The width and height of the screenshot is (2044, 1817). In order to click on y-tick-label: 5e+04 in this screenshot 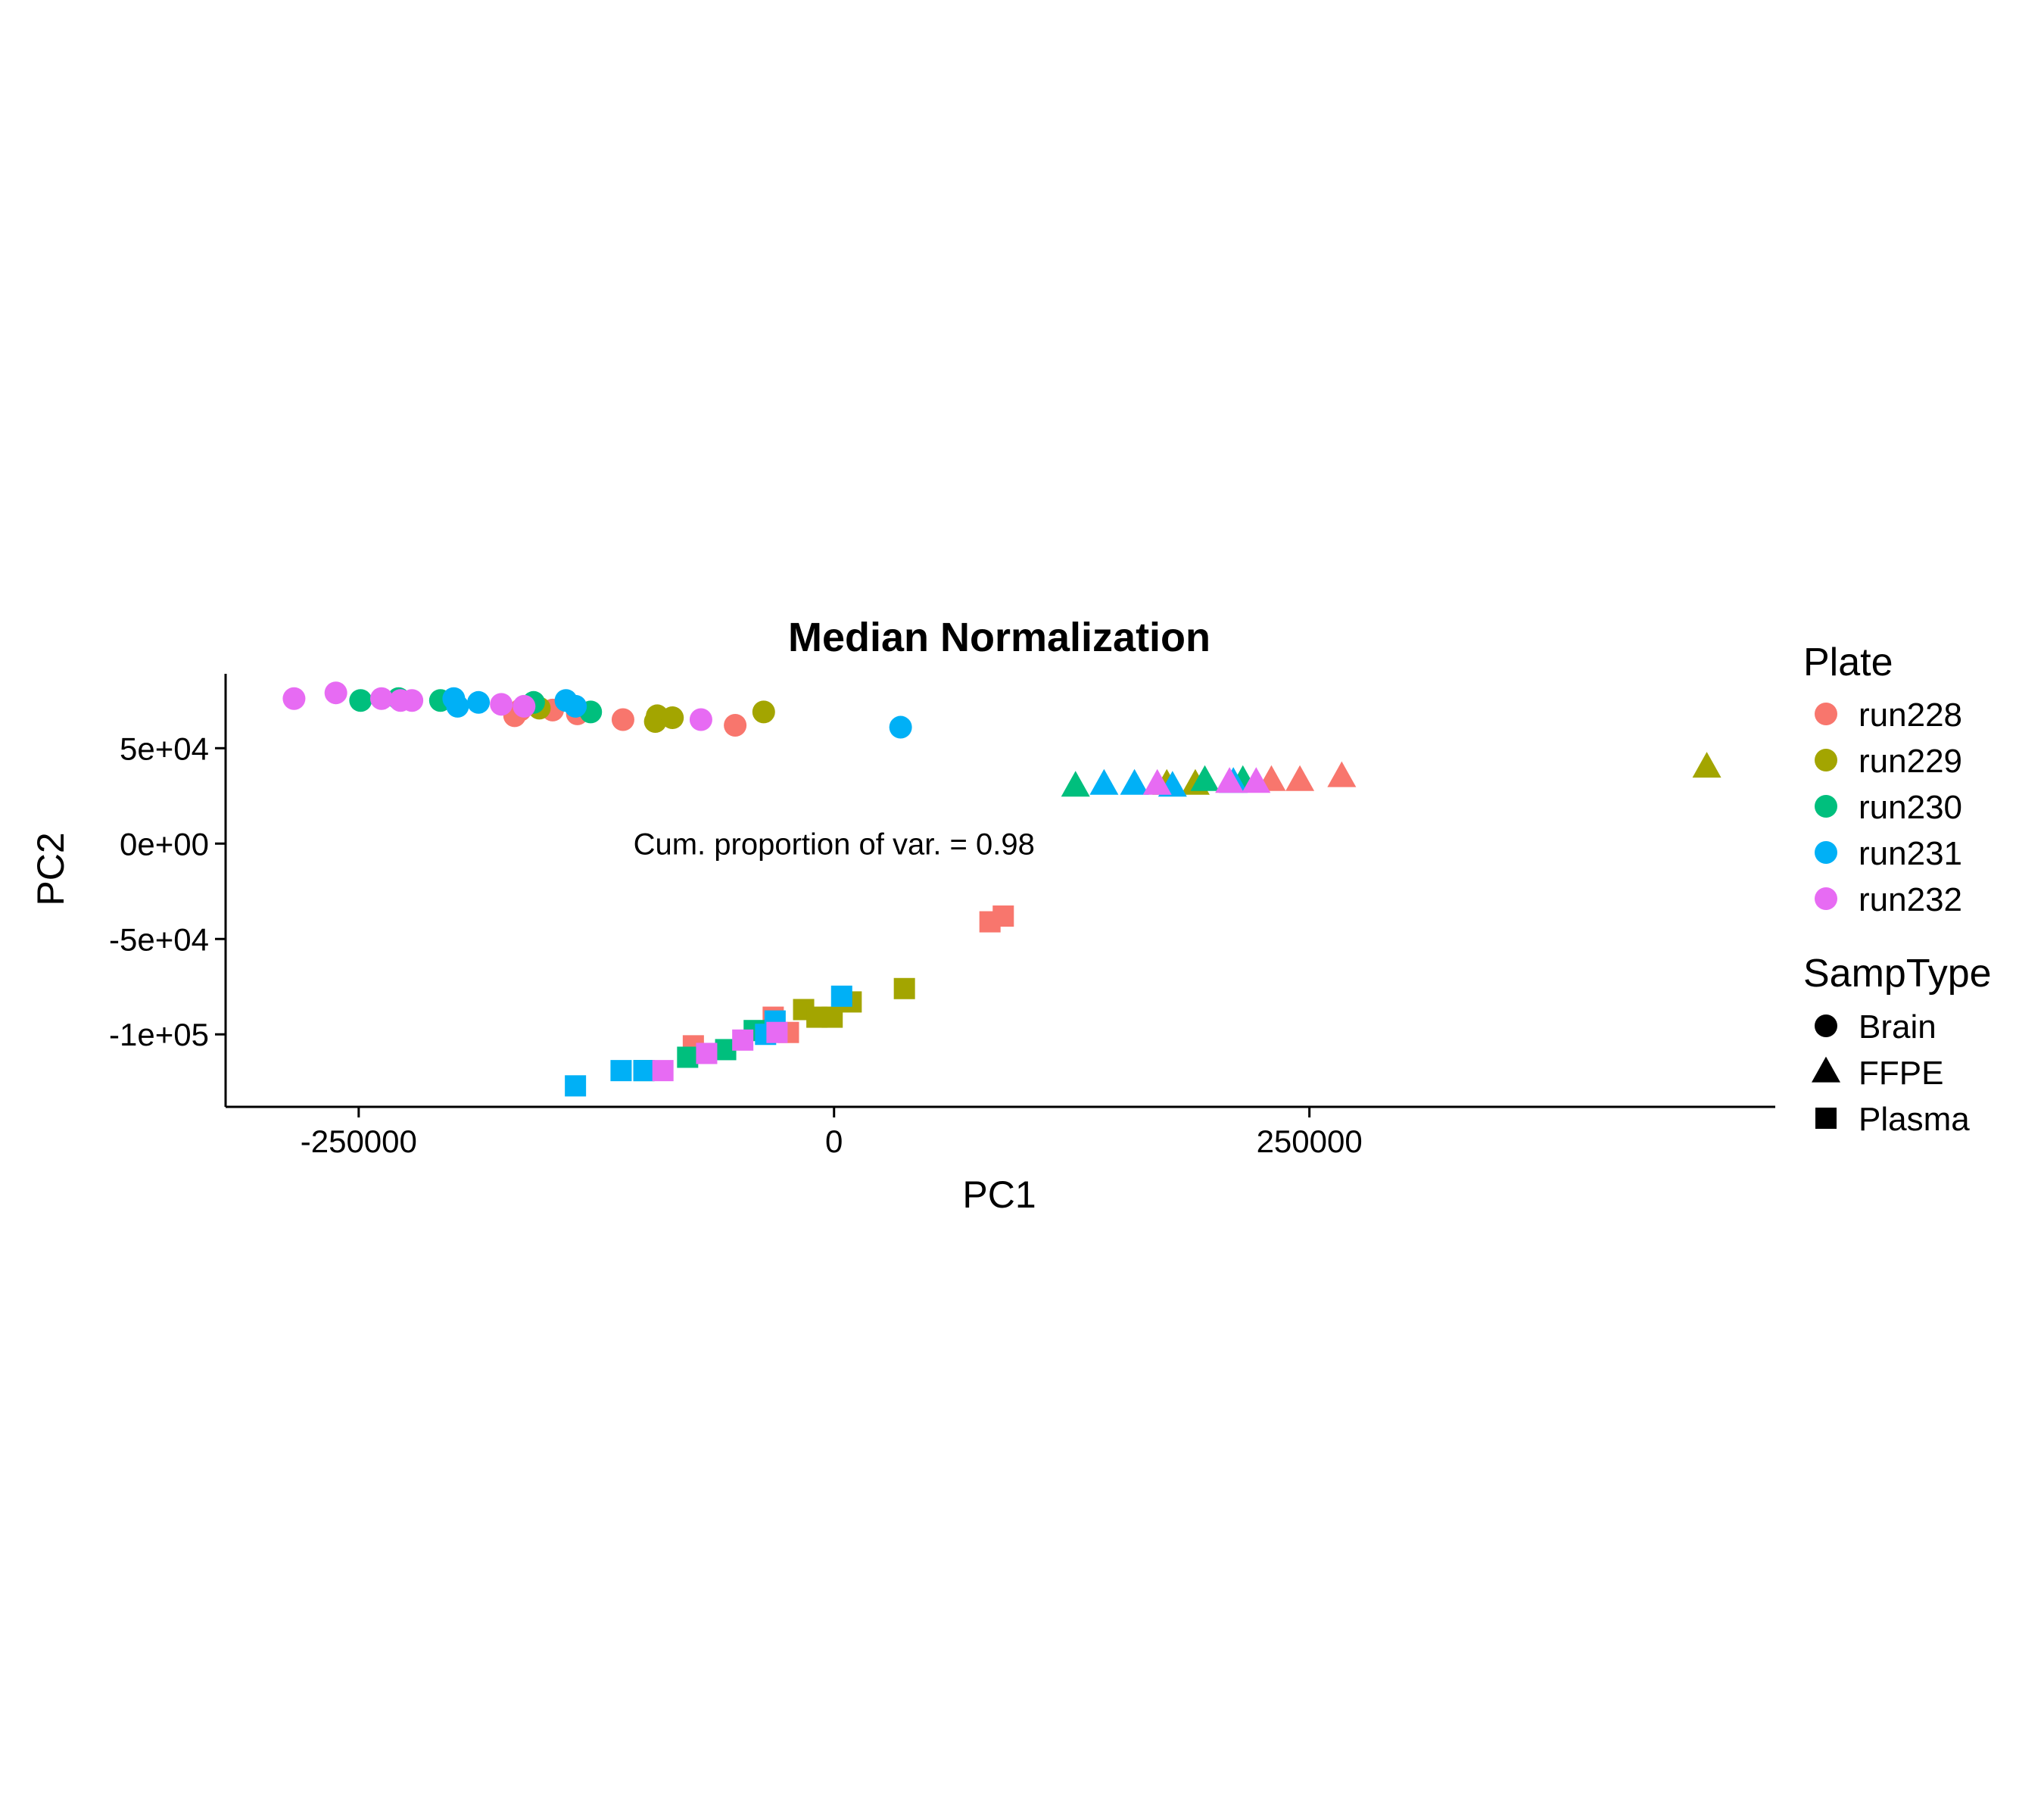, I will do `click(164, 748)`.